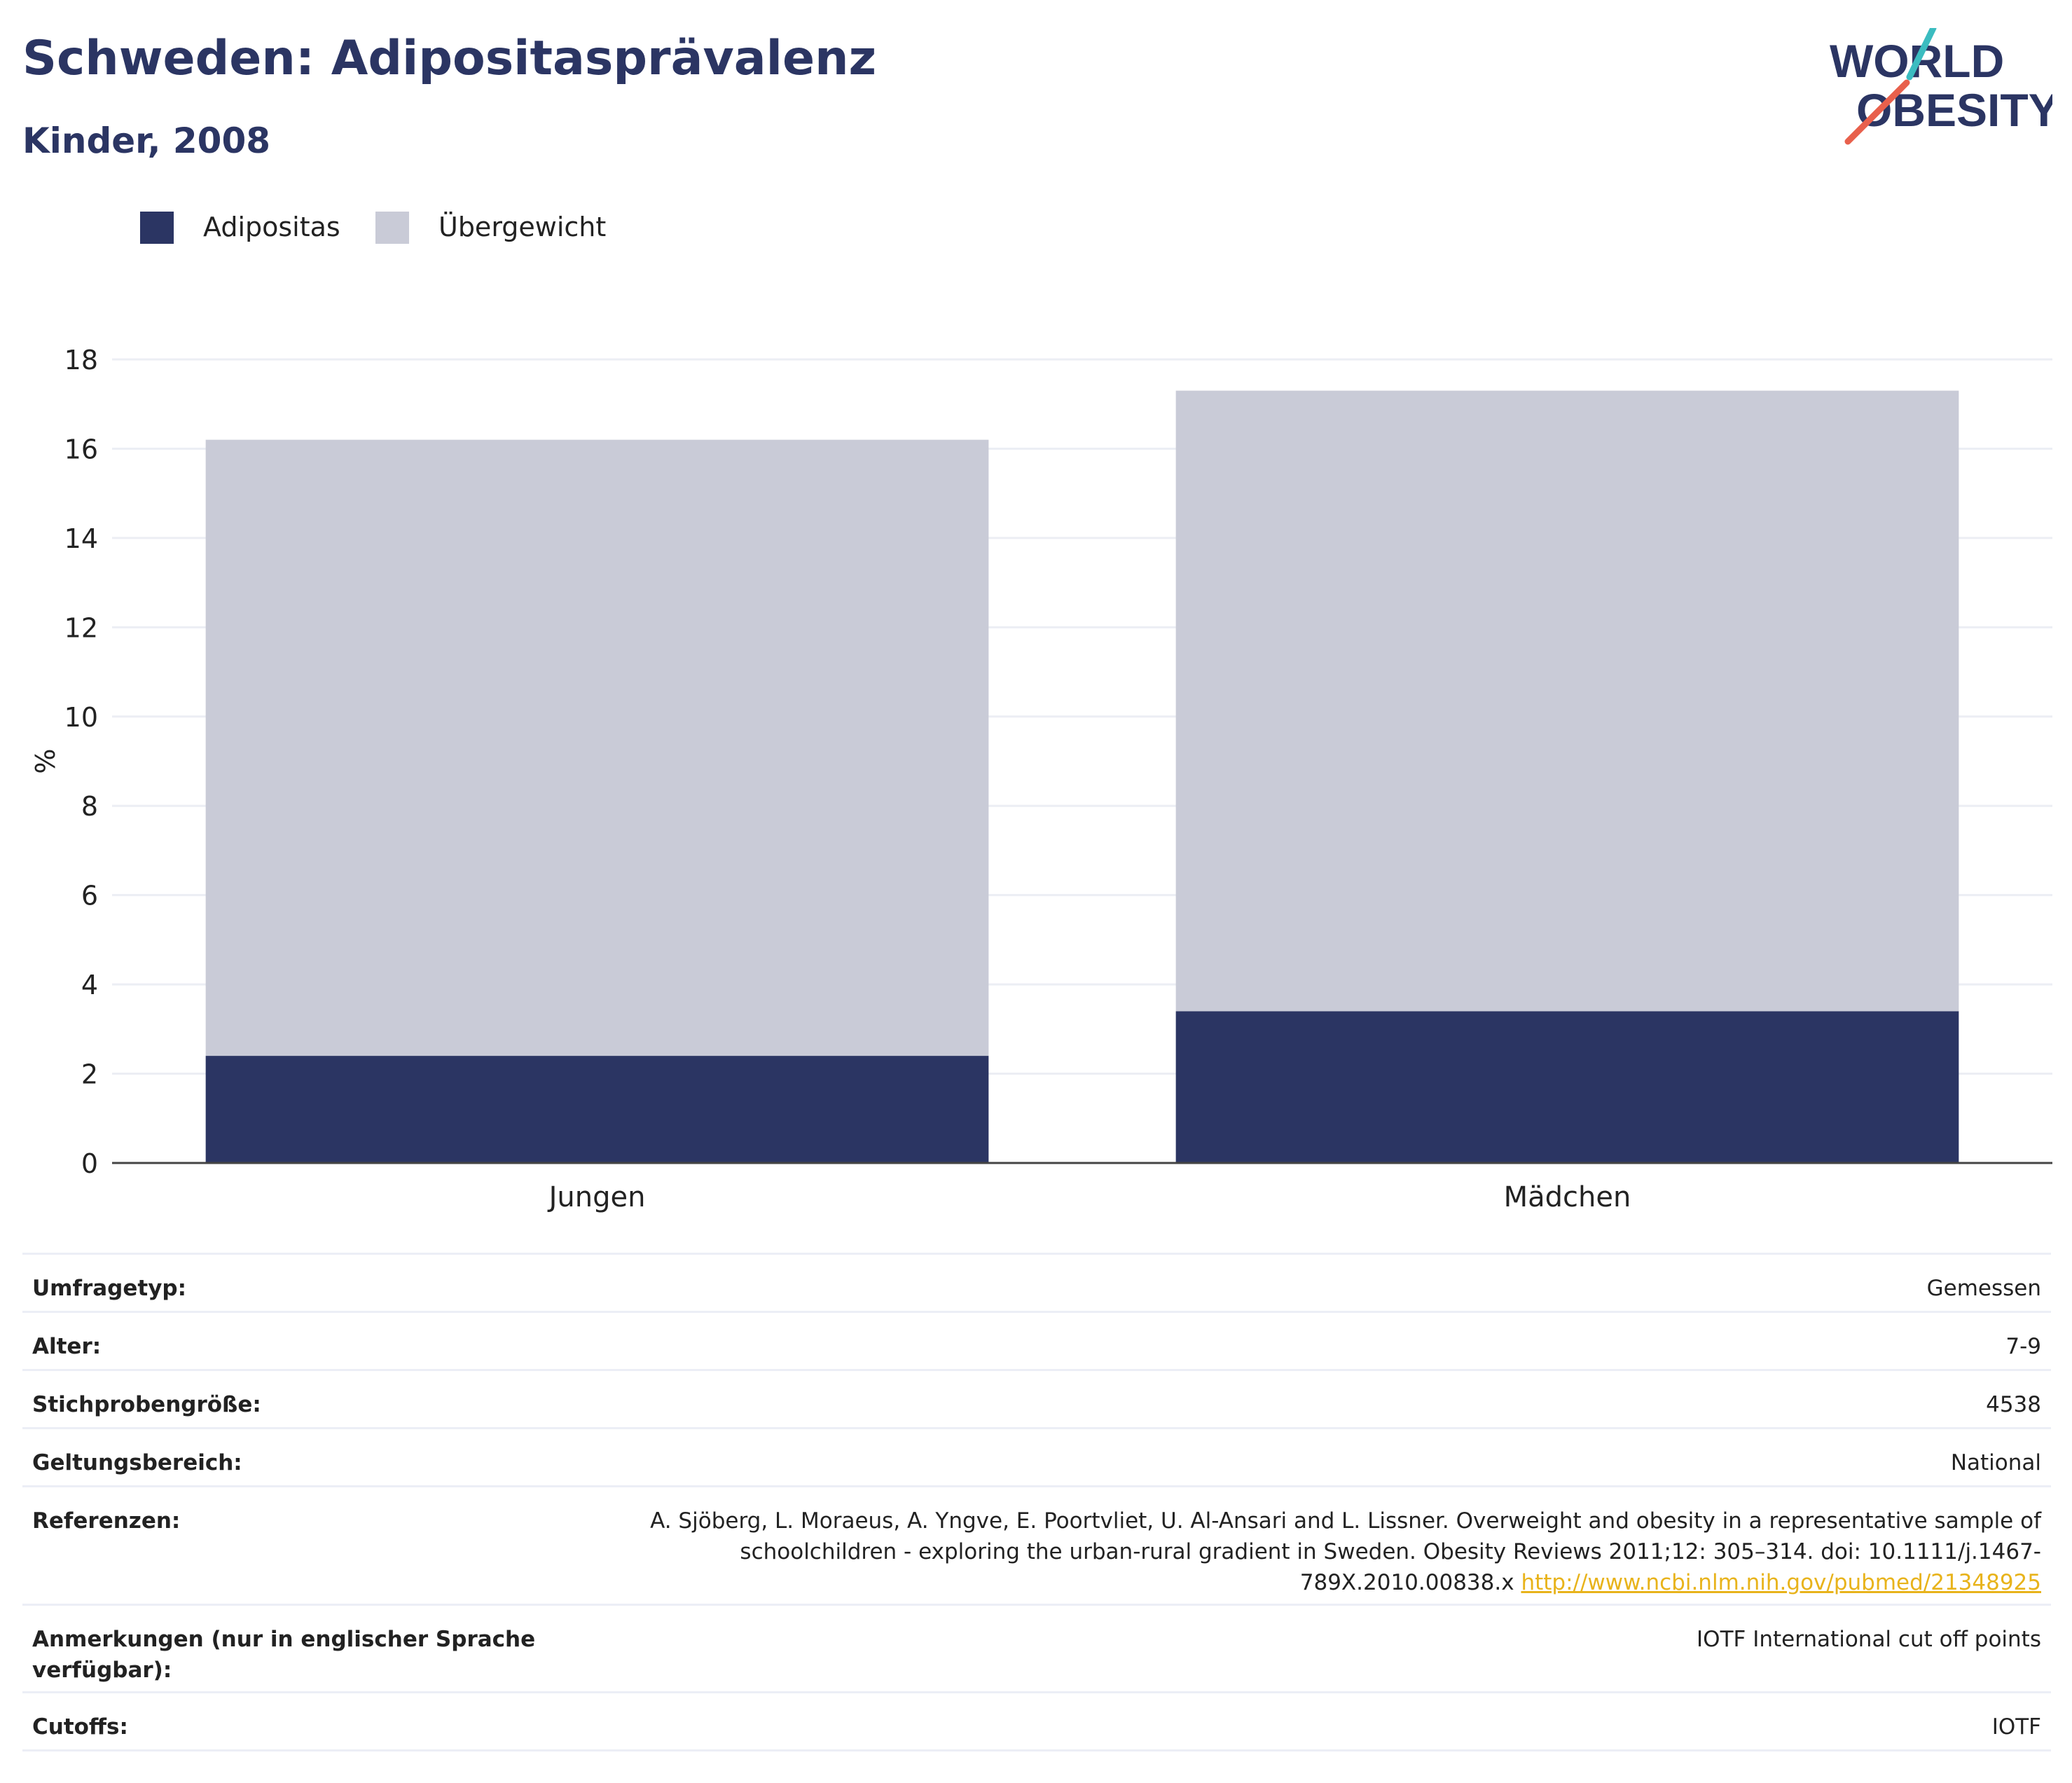 Image resolution: width=2072 pixels, height=1783 pixels. I want to click on y-tick-label: 0, so click(90, 1163).